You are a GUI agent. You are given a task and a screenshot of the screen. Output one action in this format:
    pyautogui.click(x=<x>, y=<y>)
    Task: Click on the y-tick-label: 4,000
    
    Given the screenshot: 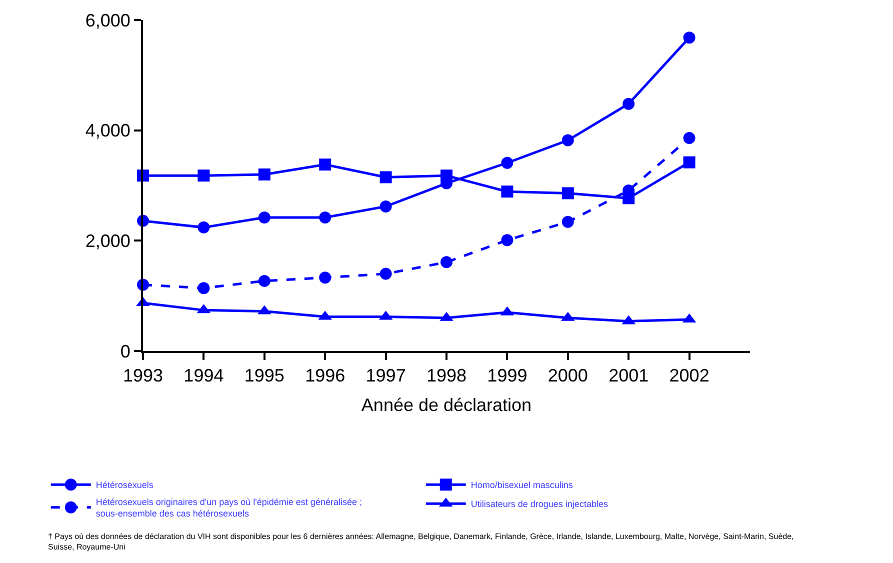 What is the action you would take?
    pyautogui.click(x=107, y=130)
    